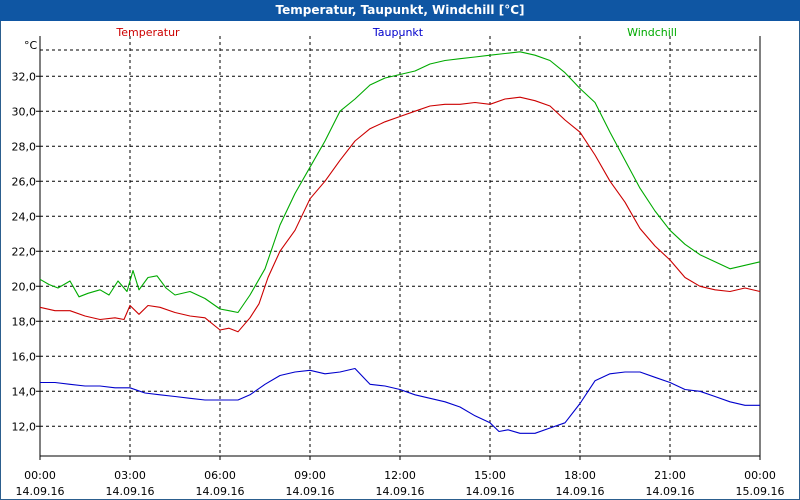 This screenshot has height=500, width=800. Describe the element at coordinates (147, 32) in the screenshot. I see `legend-entry-temperatur: Temperatur` at that location.